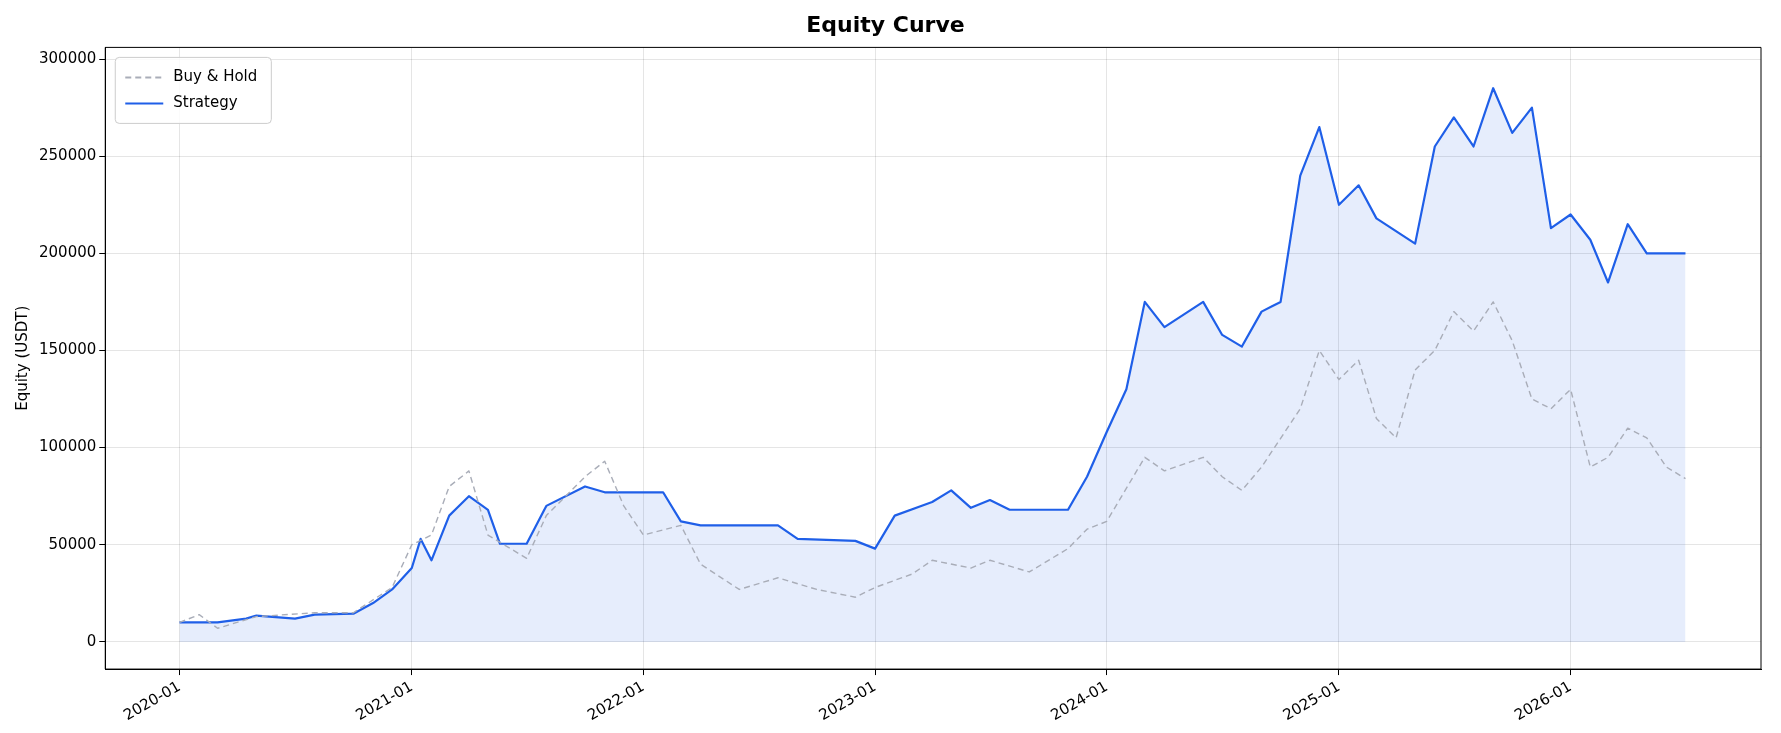 This screenshot has width=1781, height=733. What do you see at coordinates (68, 57) in the screenshot?
I see `y-tick-label: 300000` at bounding box center [68, 57].